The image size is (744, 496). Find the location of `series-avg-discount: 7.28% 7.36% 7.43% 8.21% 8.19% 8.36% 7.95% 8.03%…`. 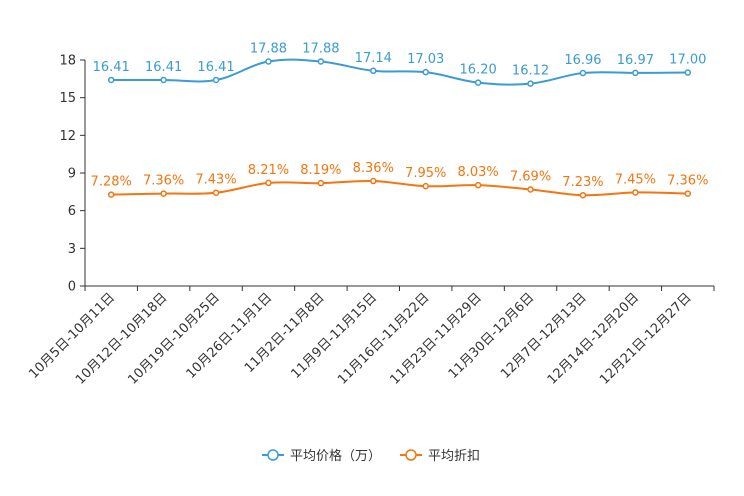

series-avg-discount: 7.28% 7.36% 7.43% 8.21% 8.19% 8.36% 7.95% 8.03%… is located at coordinates (399, 180).